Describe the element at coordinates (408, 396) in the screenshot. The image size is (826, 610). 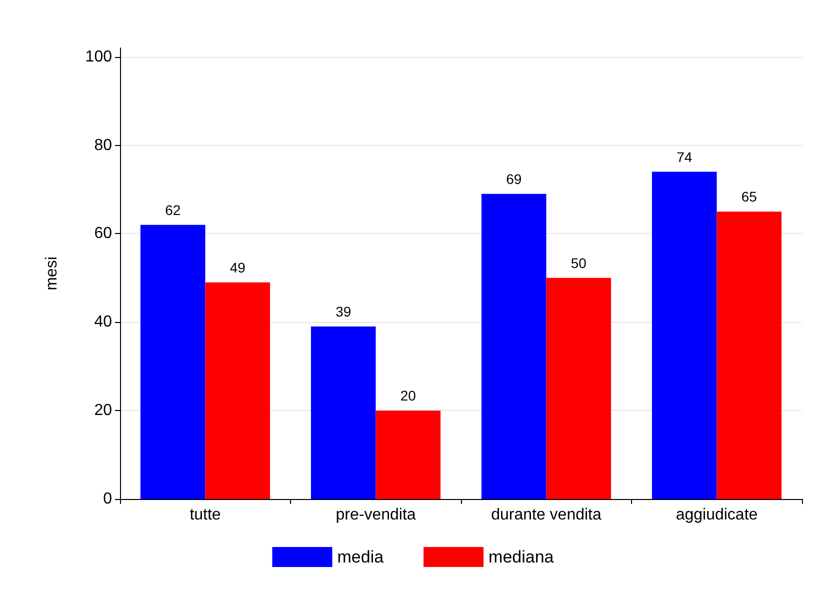
I see `data-label: 20` at that location.